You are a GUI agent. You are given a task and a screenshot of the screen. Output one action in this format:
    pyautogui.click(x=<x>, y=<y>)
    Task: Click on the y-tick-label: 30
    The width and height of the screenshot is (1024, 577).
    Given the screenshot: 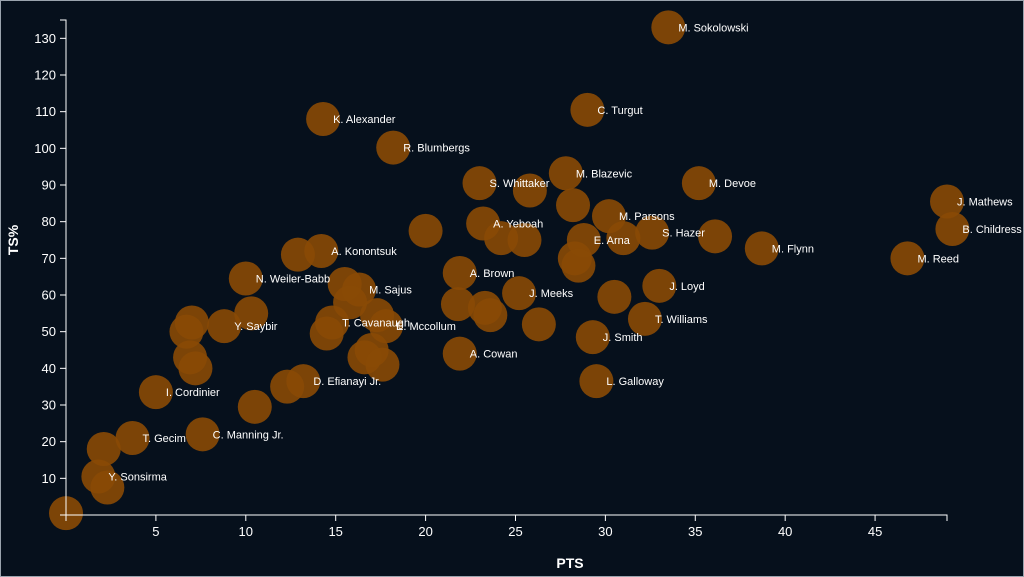 What is the action you would take?
    pyautogui.click(x=49, y=405)
    